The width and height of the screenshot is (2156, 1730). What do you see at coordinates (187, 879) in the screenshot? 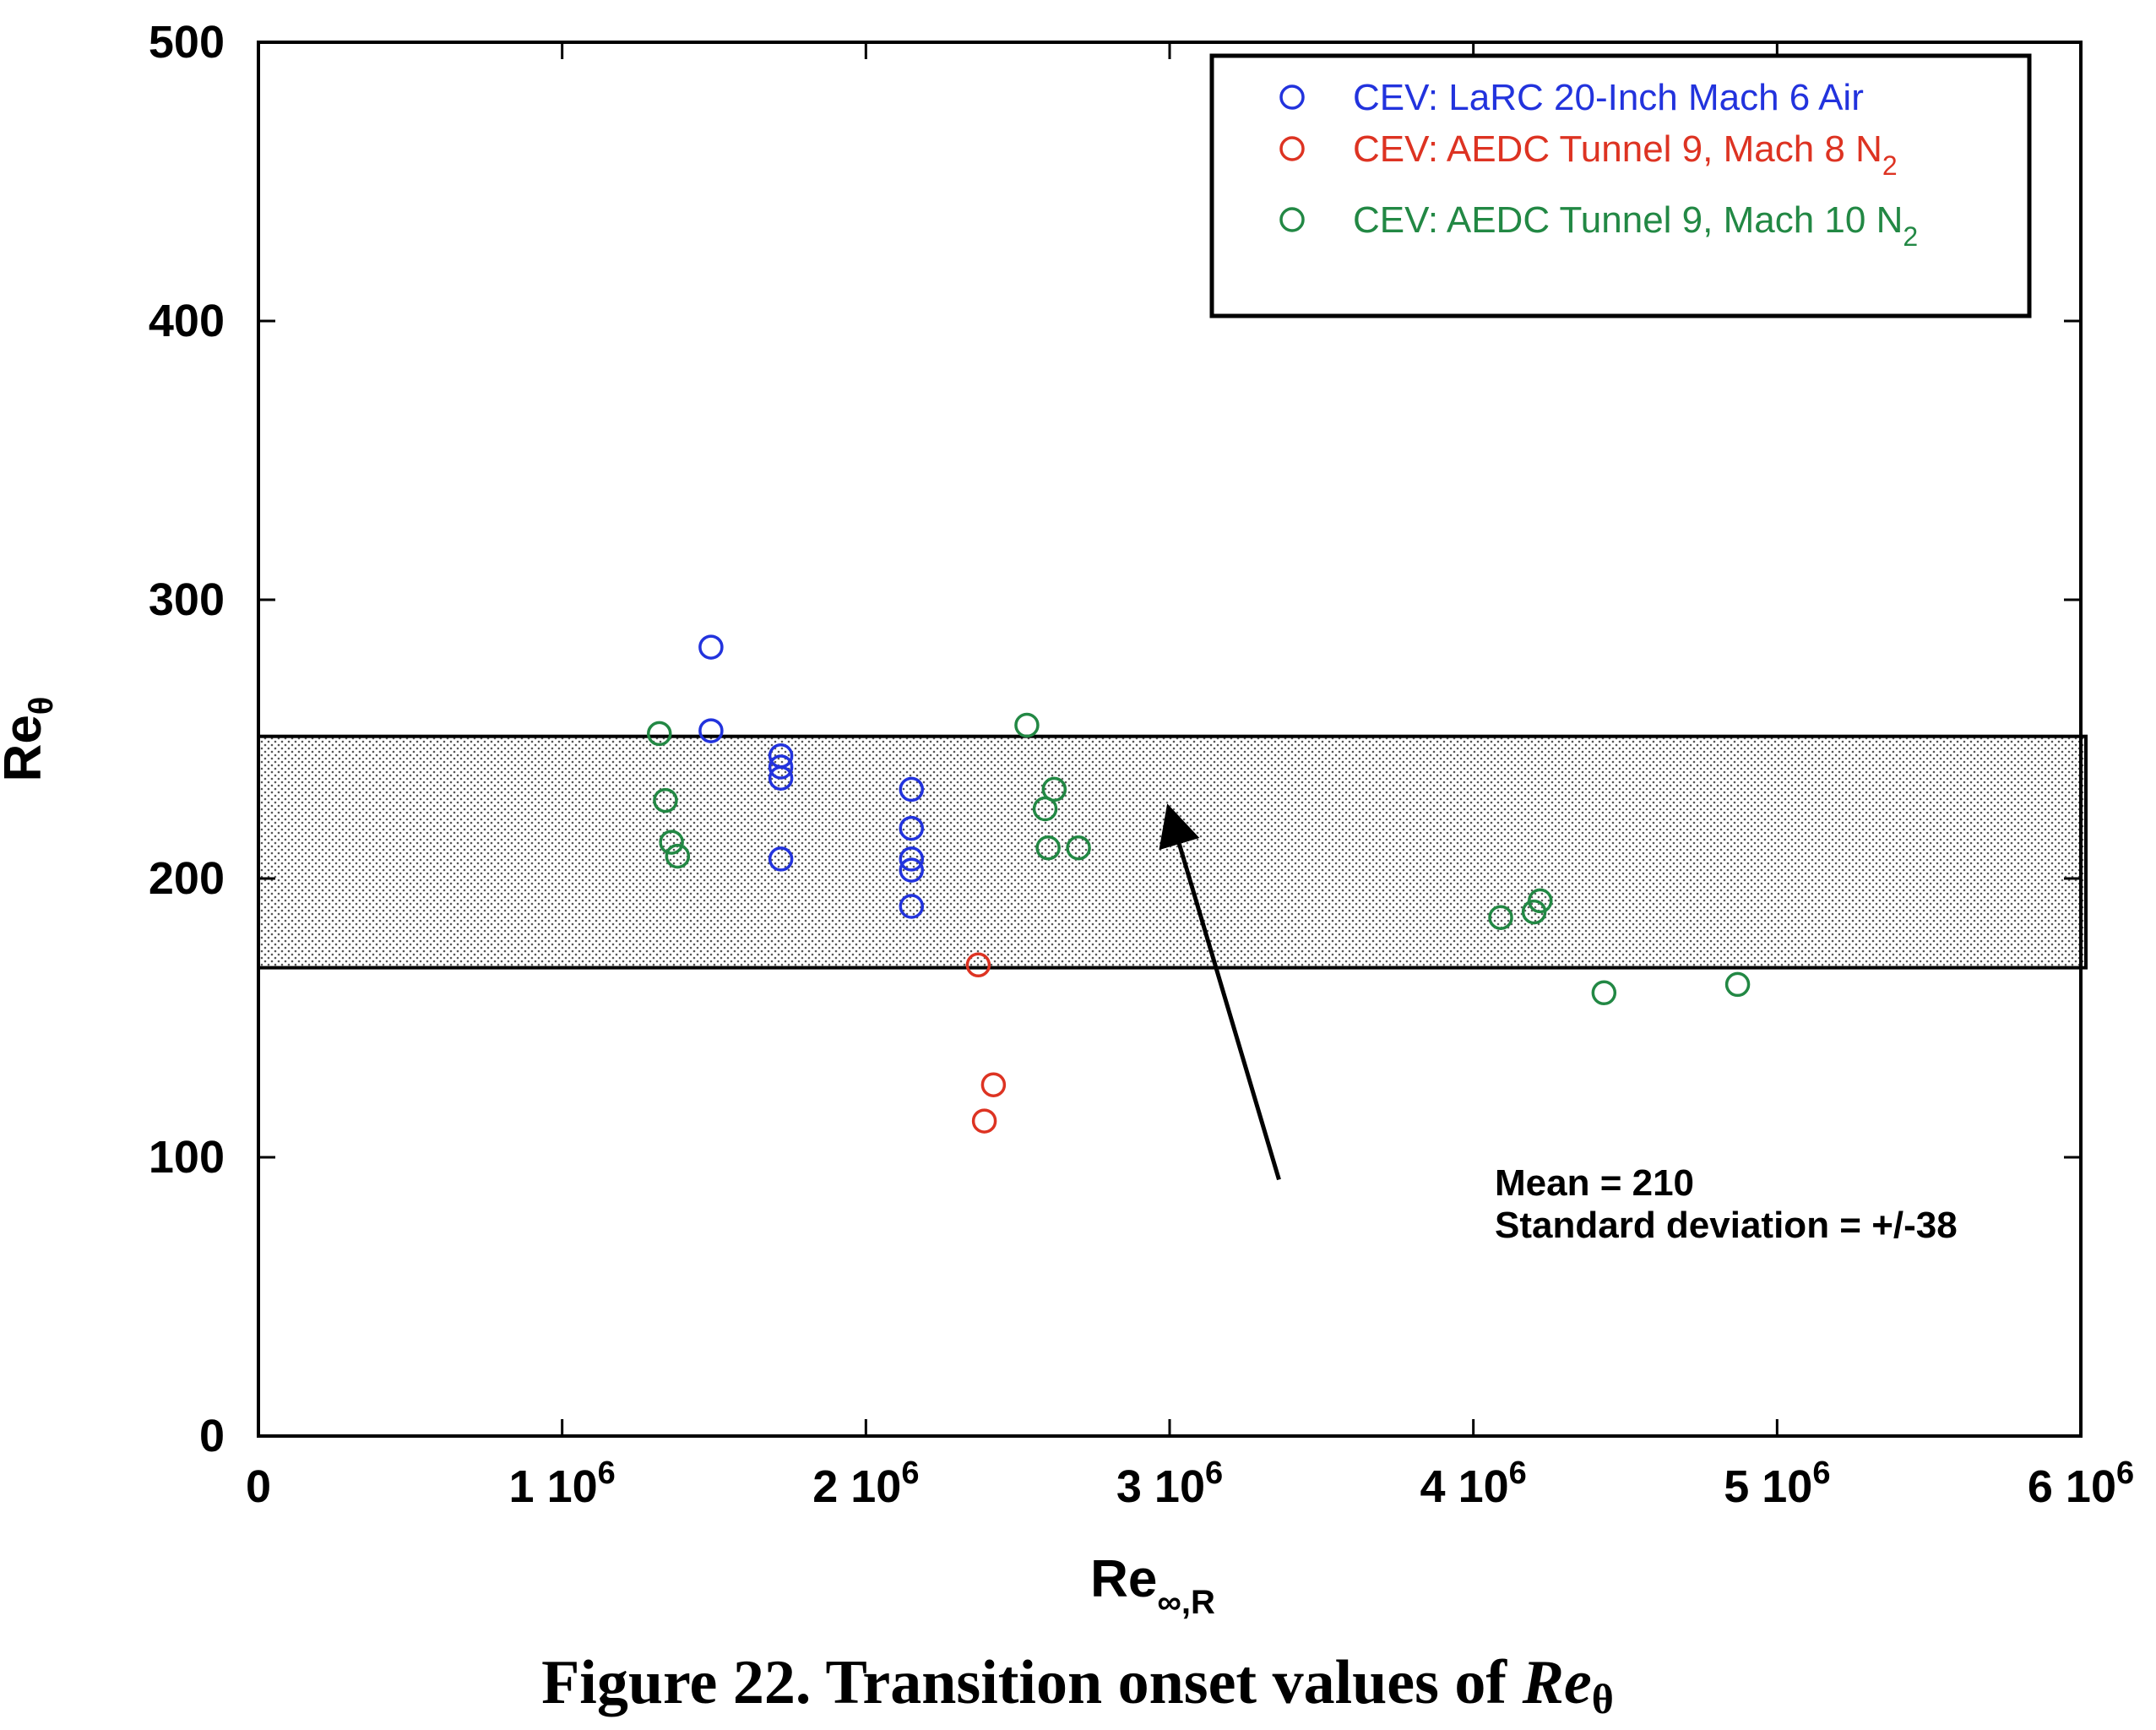
I see `y-tick-label-2: 200` at bounding box center [187, 879].